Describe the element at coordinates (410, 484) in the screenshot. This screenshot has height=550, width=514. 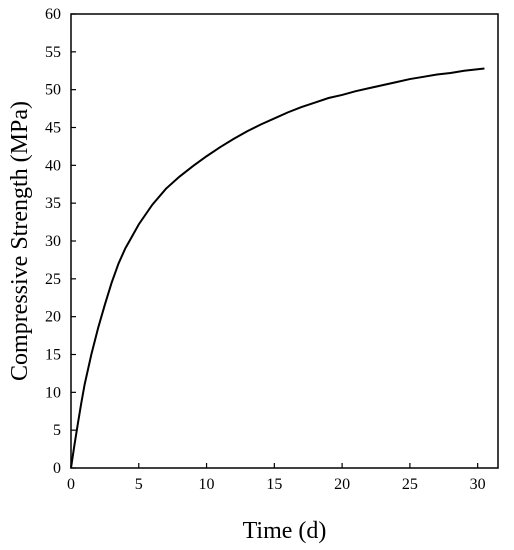
I see `x-tick-label: 25` at that location.